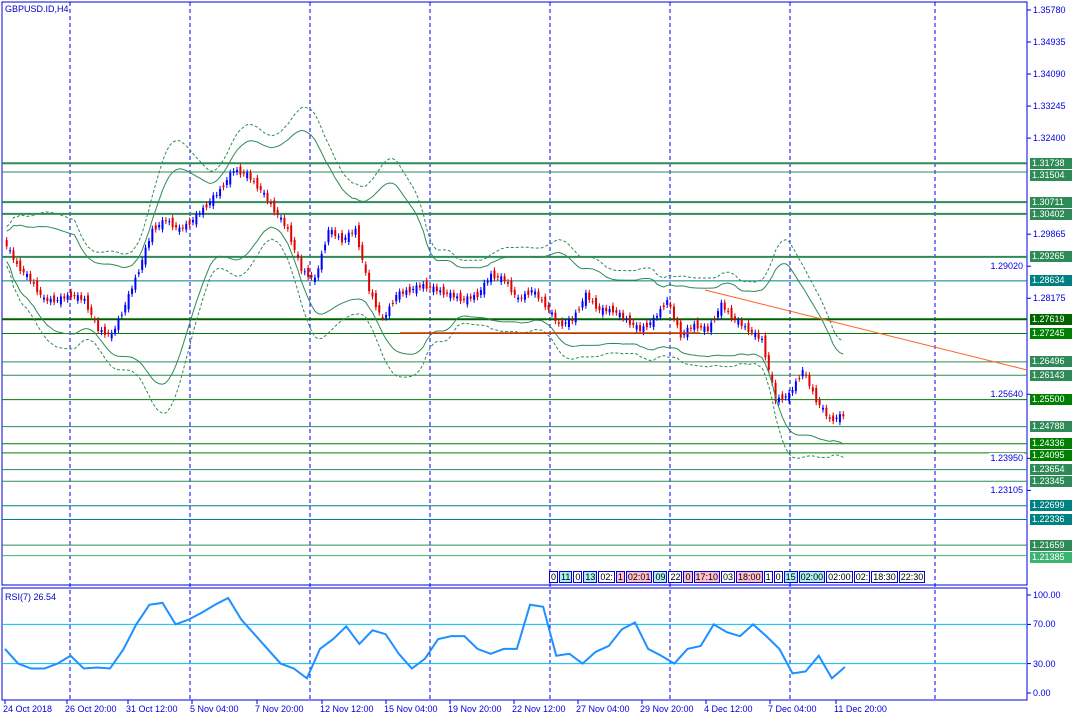  Describe the element at coordinates (1049, 74) in the screenshot. I see `price-tick-label: 1.34090` at that location.